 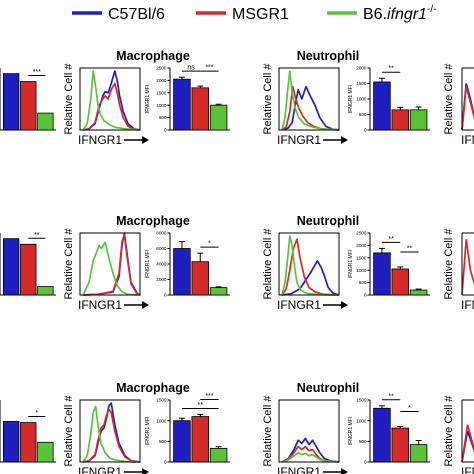 I want to click on legend-label: C57Bl/6, so click(x=136, y=14).